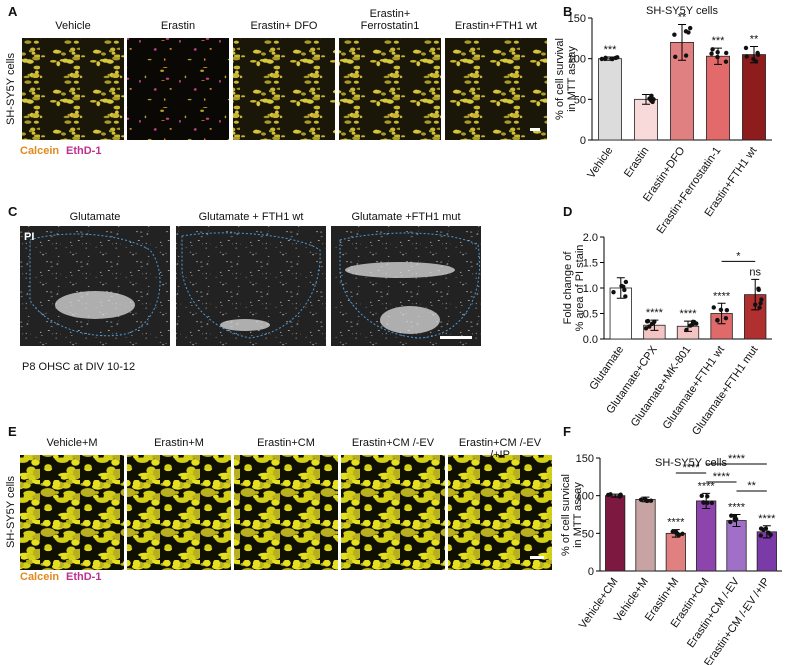  Describe the element at coordinates (572, 515) in the screenshot. I see `y-axis-title: % of cell survical in MTT assay` at that location.